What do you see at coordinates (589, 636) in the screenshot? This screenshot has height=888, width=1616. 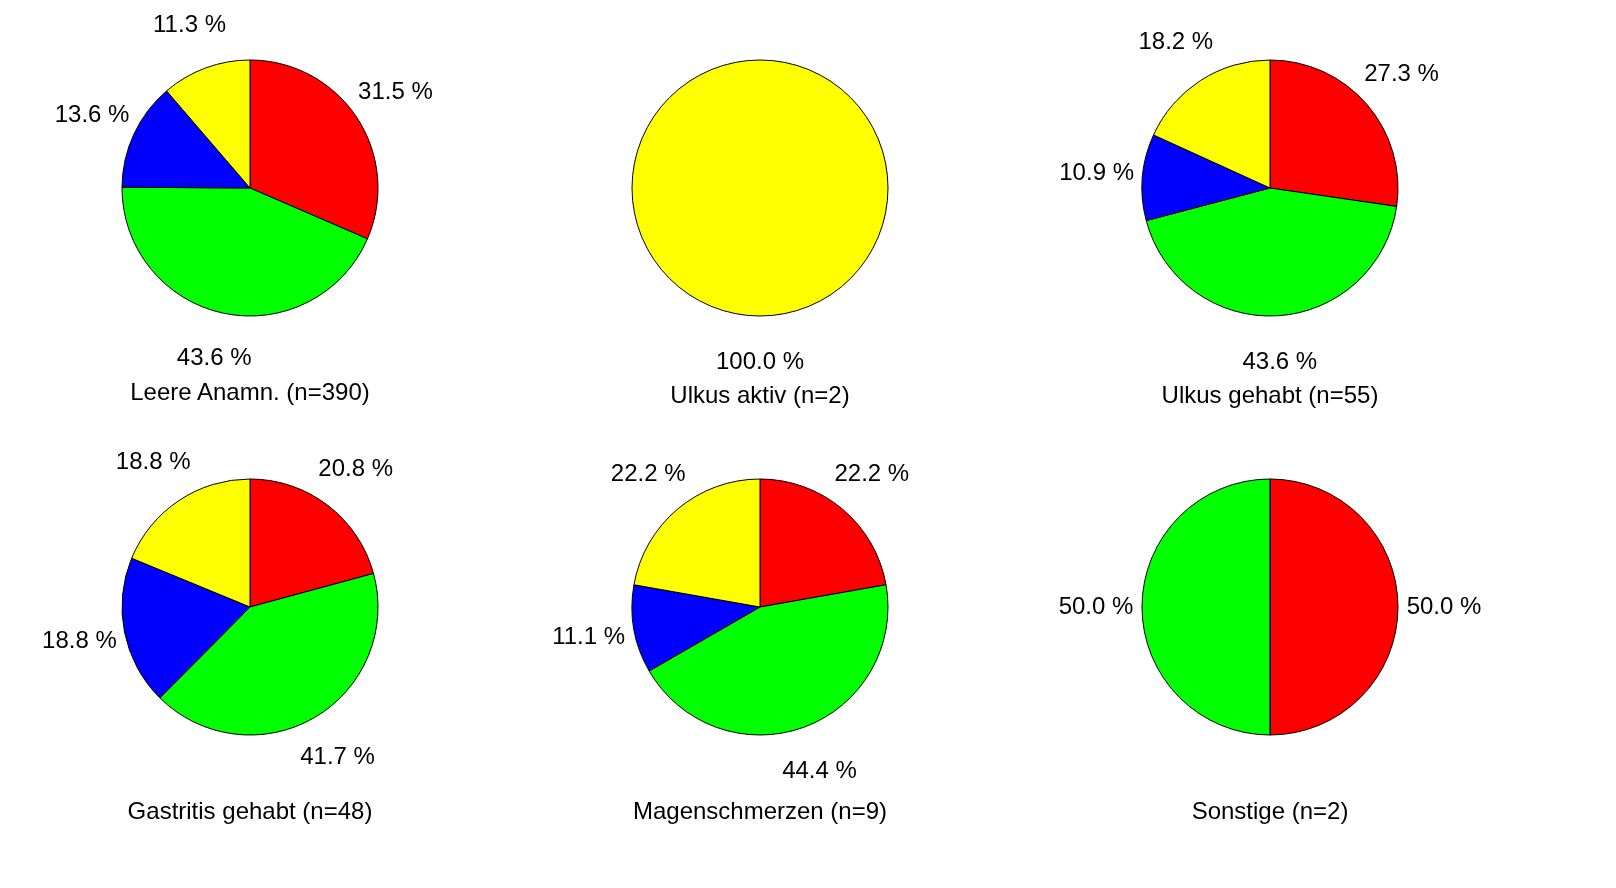 I see `data-label: 11.1 %` at bounding box center [589, 636].